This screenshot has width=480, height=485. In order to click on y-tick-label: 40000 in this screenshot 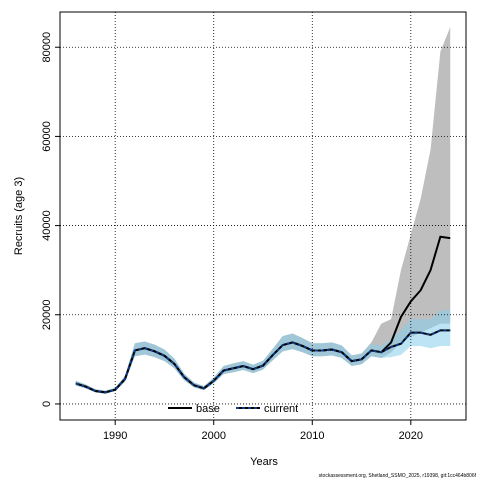, I will do `click(47, 225)`.